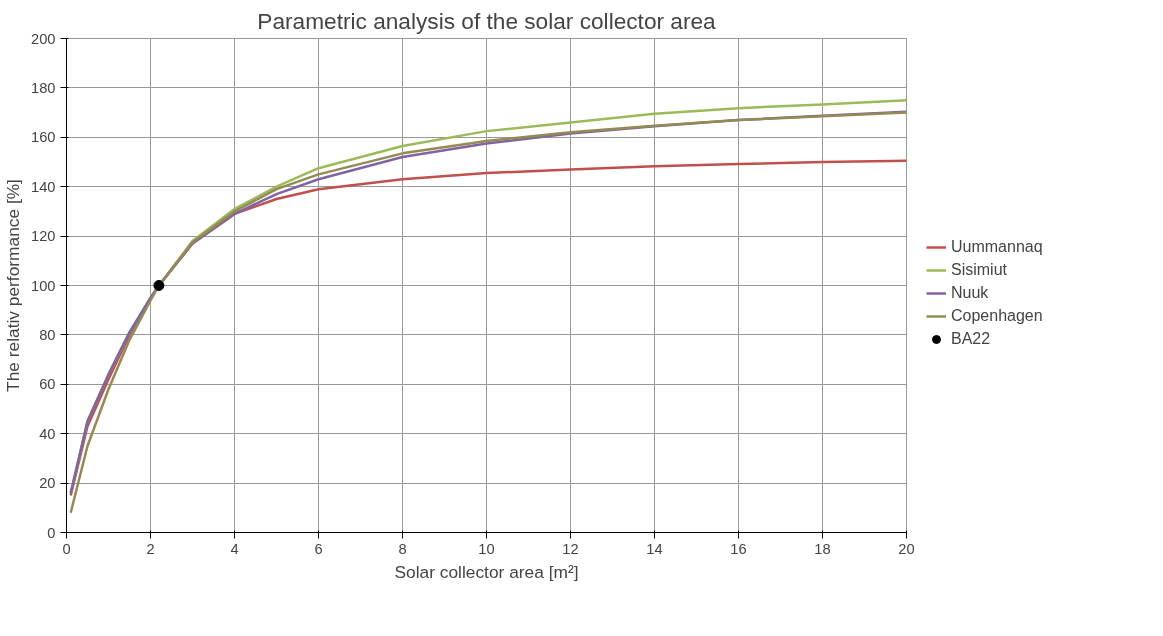 The width and height of the screenshot is (1163, 636). Describe the element at coordinates (234, 548) in the screenshot. I see `x-tick-label: 4` at that location.